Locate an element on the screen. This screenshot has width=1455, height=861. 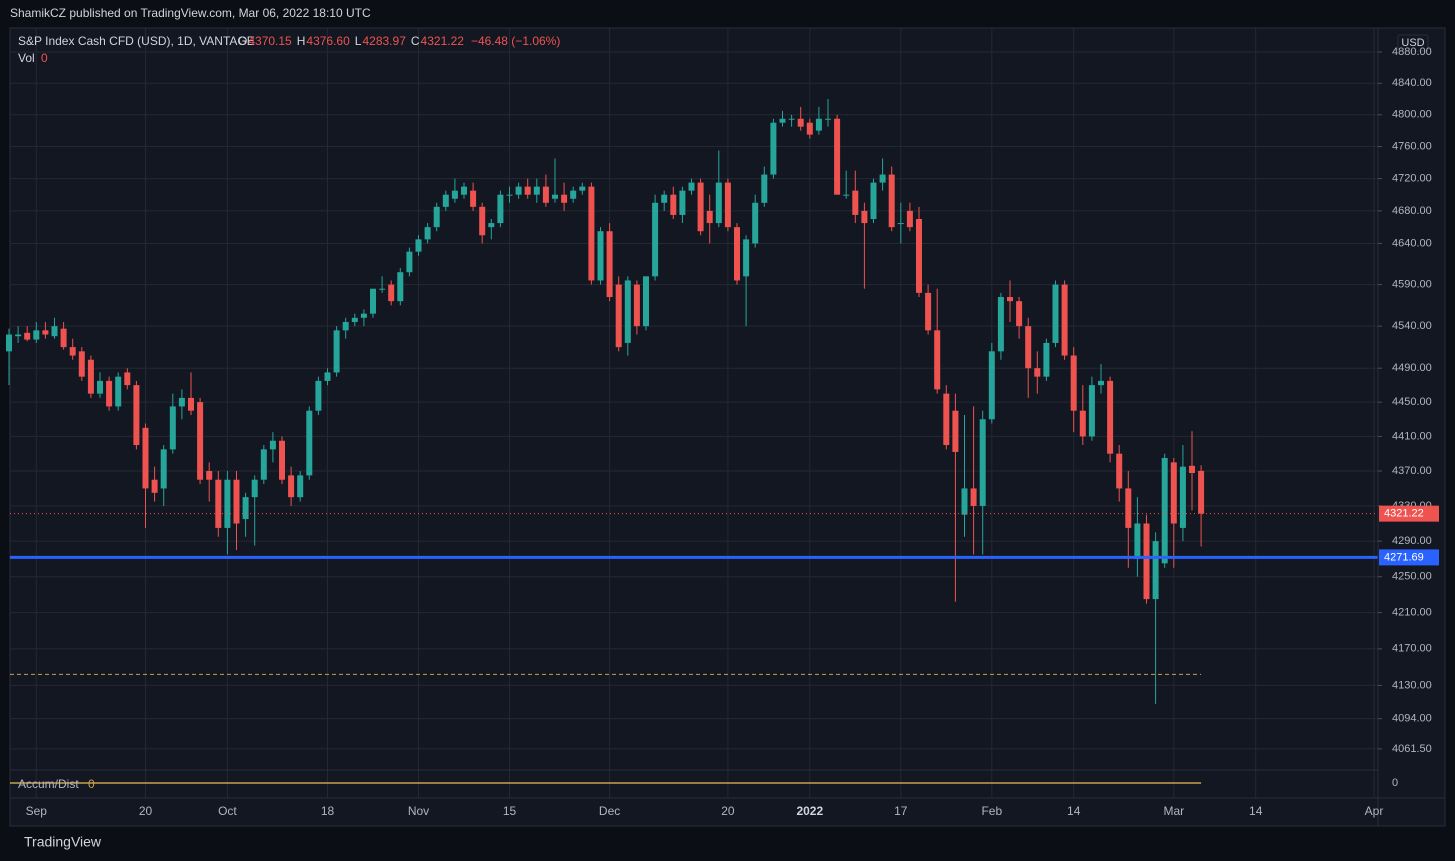
ohlc-key: C is located at coordinates (415, 41).